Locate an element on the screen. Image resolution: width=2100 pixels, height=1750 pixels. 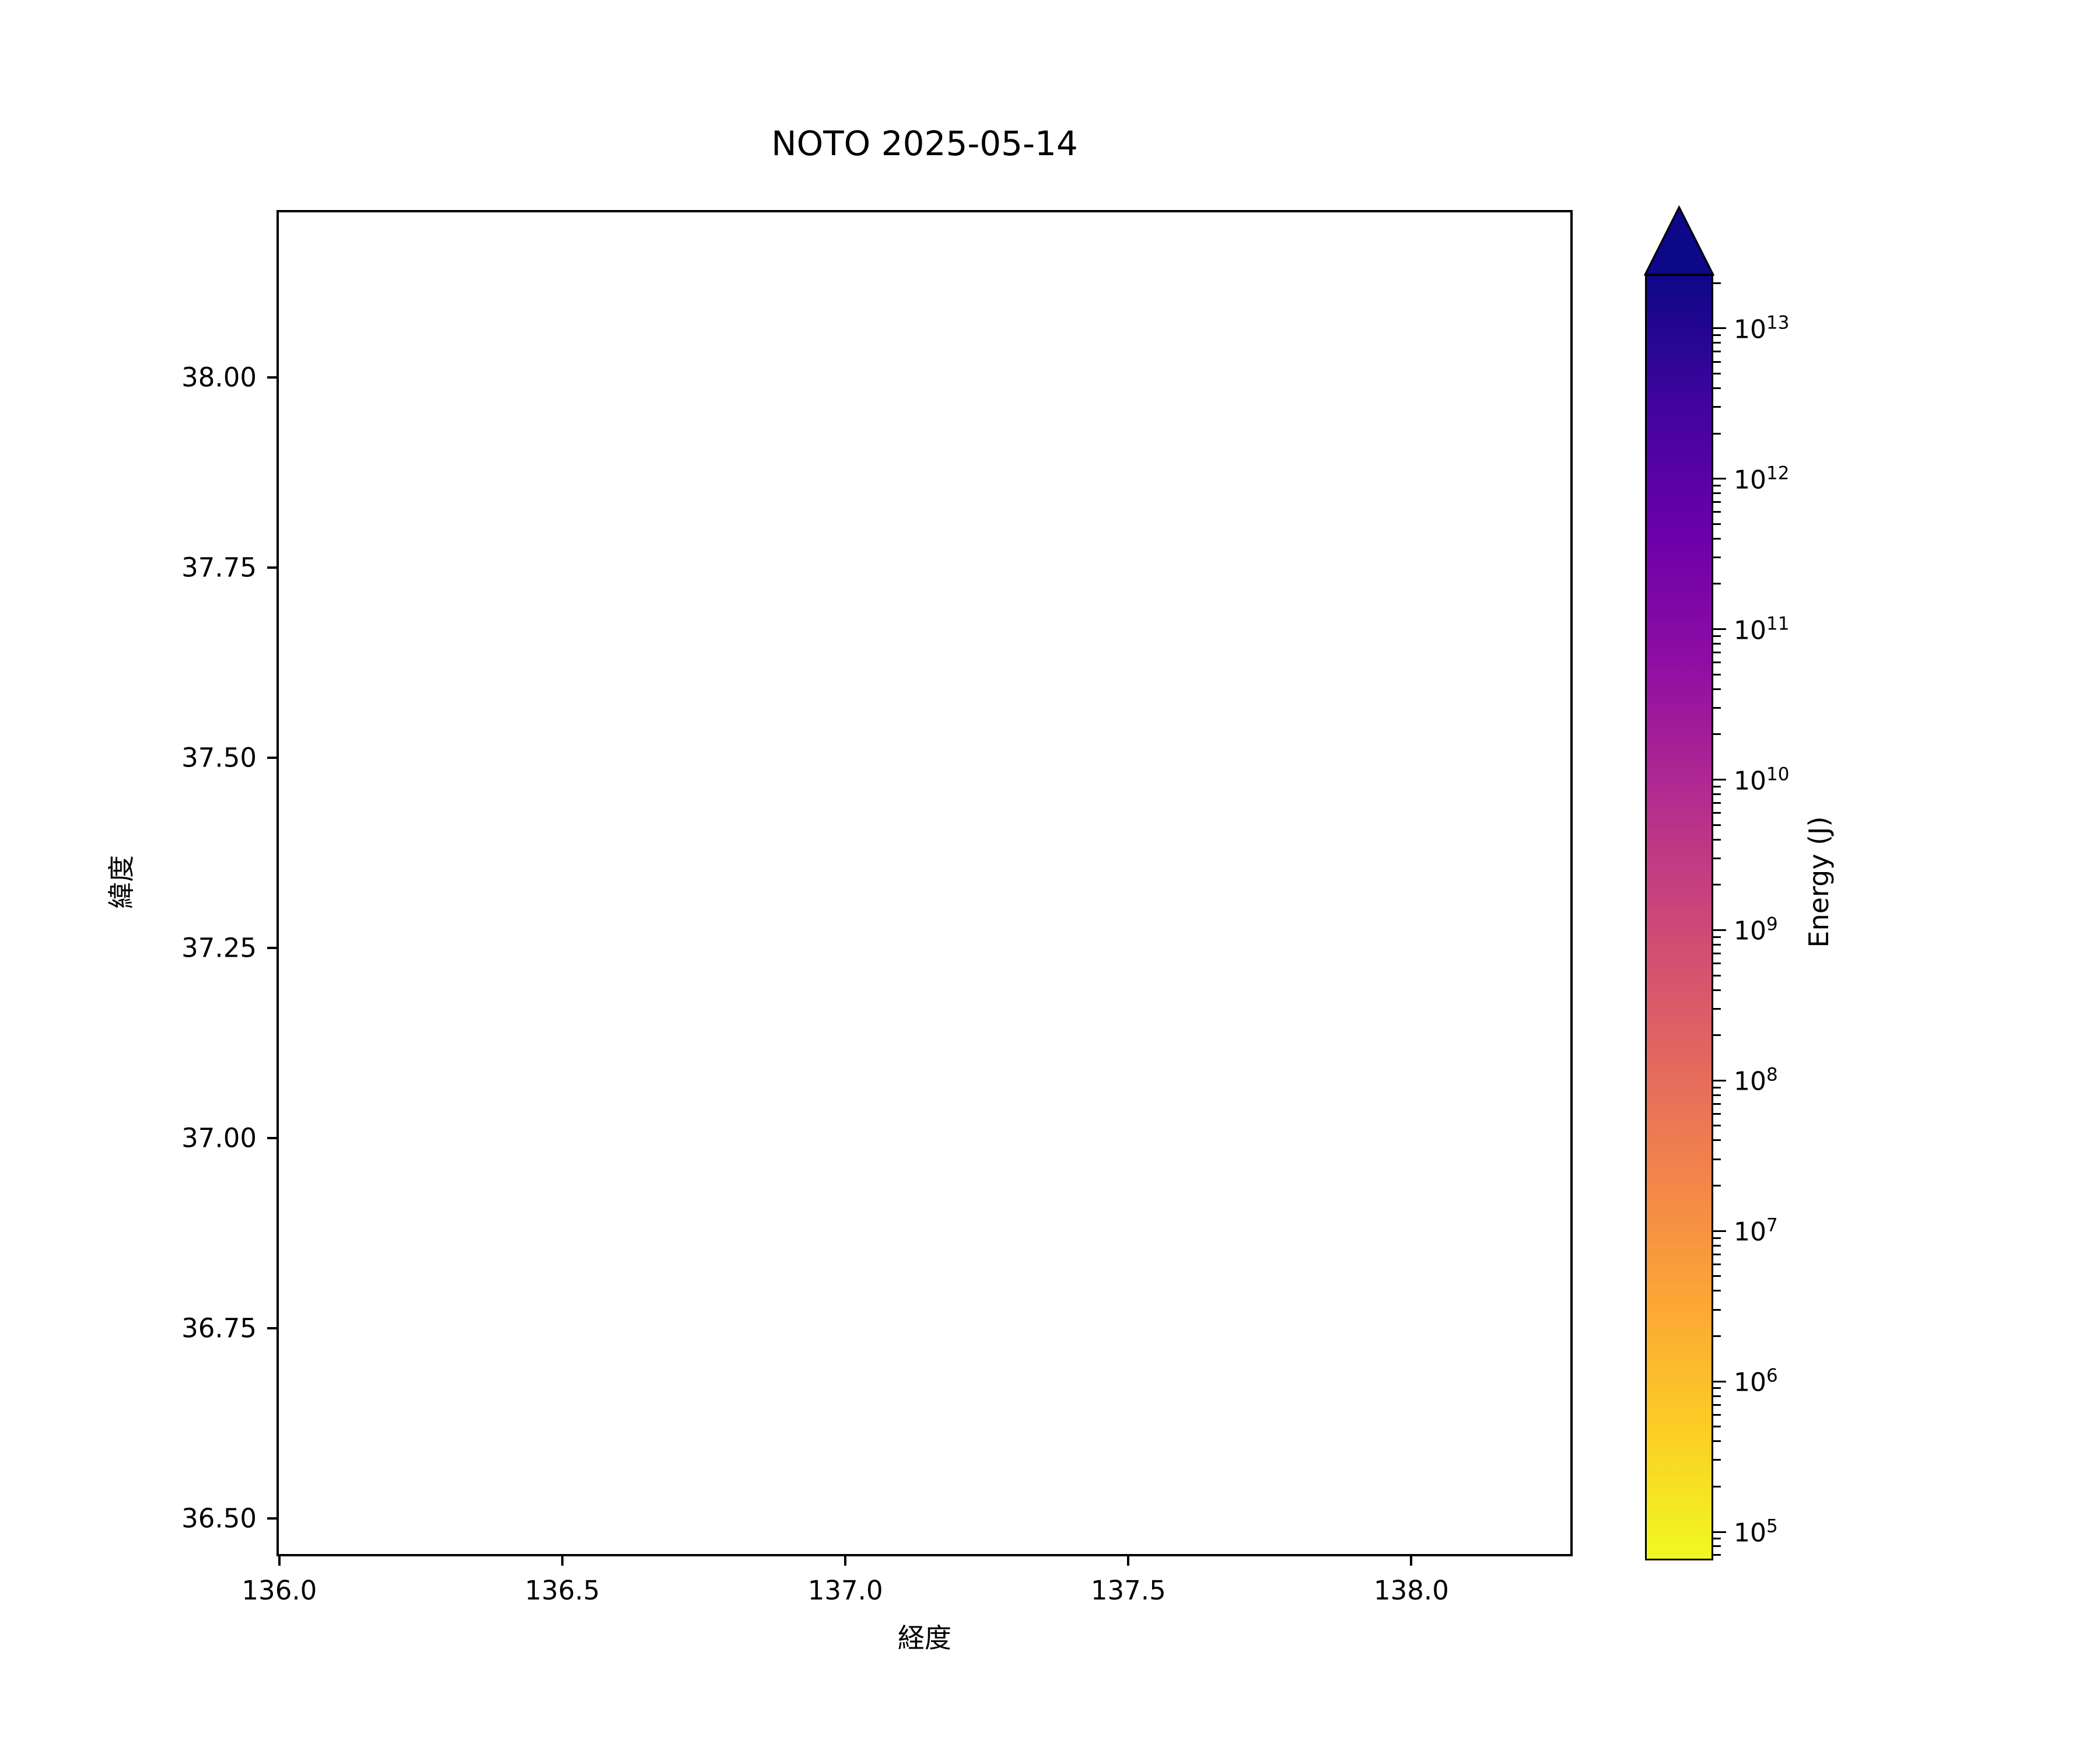
y-tick-label: 37.00 is located at coordinates (219, 1138).